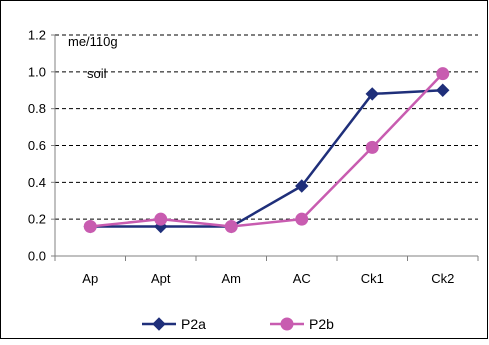 The width and height of the screenshot is (489, 345). What do you see at coordinates (37, 182) in the screenshot?
I see `y-tick-label-2: 0.4` at bounding box center [37, 182].